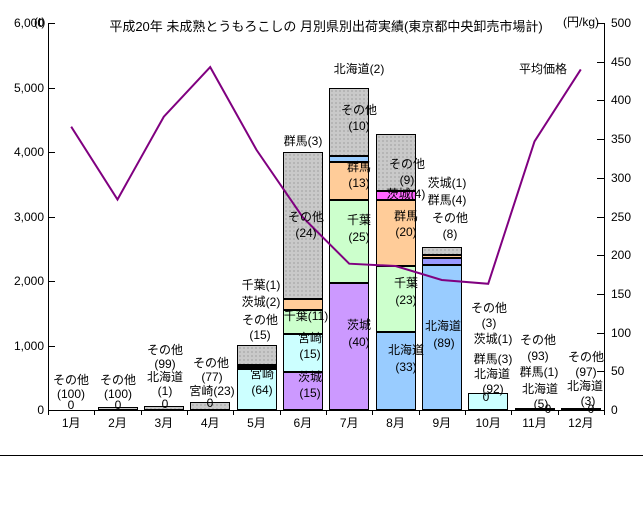 This screenshot has width=643, height=512. Describe the element at coordinates (621, 100) in the screenshot. I see `right-axis-tick-label: 400` at that location.